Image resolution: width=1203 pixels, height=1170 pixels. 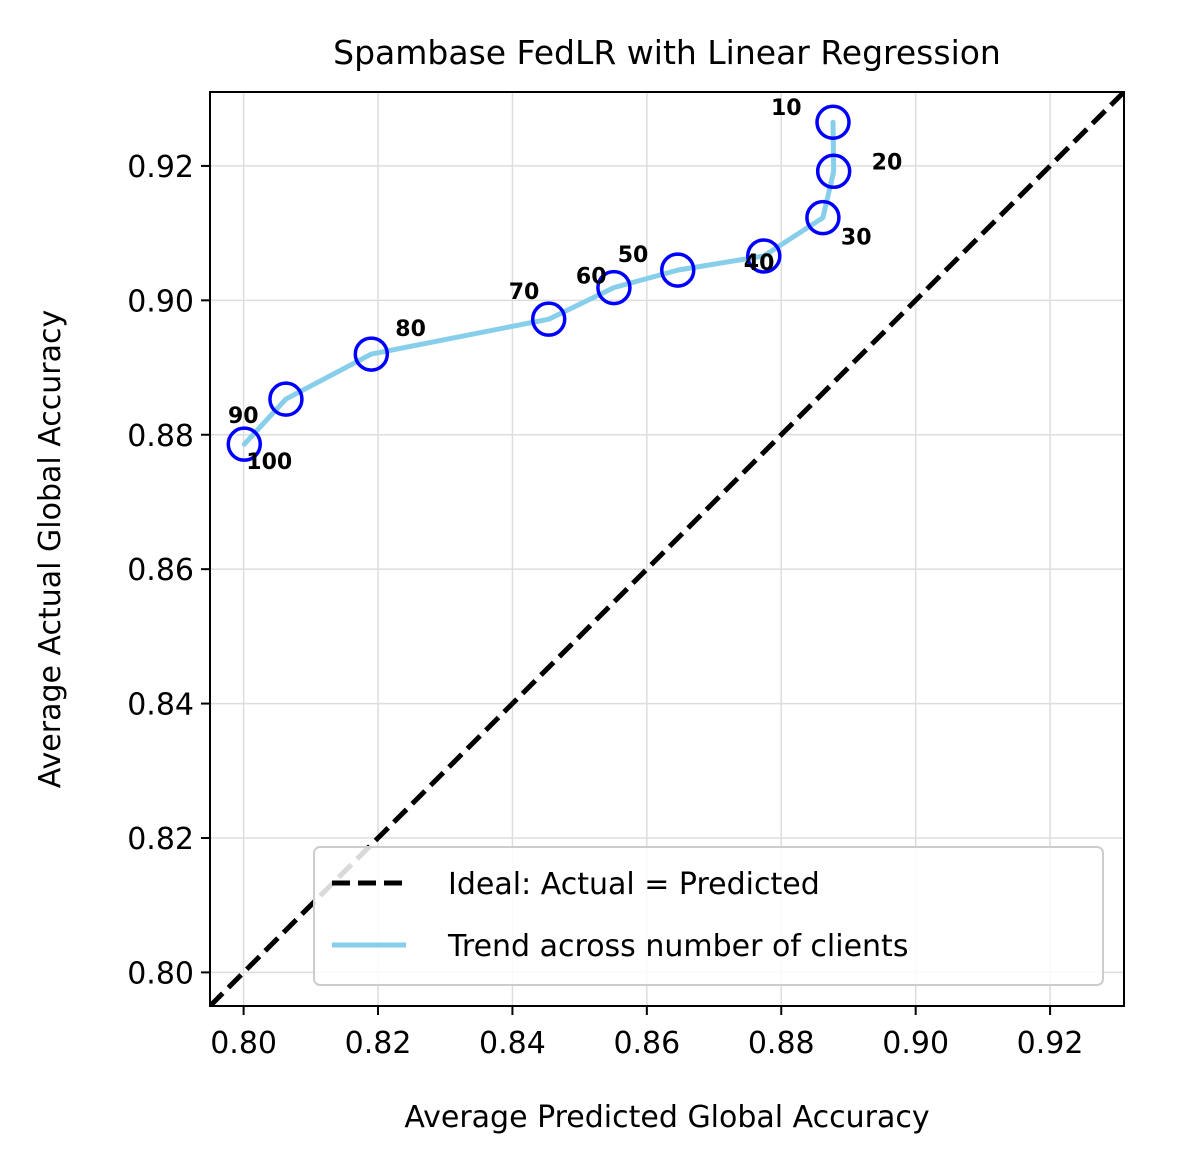 What do you see at coordinates (269, 462) in the screenshot?
I see `data-point-label: 100` at bounding box center [269, 462].